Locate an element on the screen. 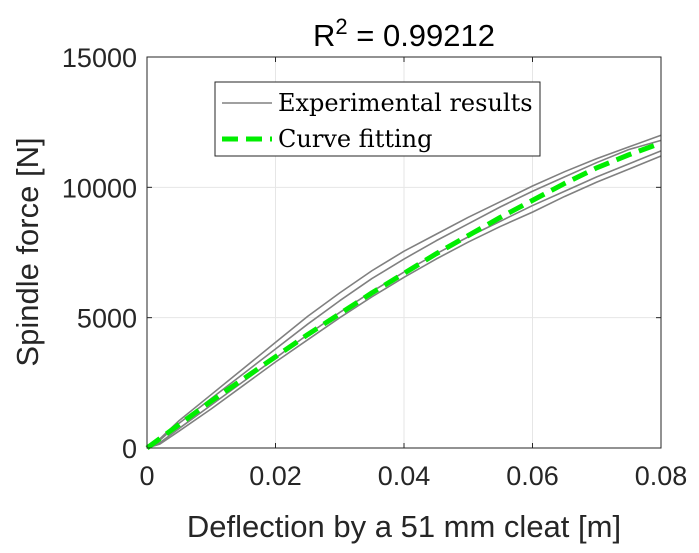  y-tick-label: 15000 is located at coordinates (99, 58).